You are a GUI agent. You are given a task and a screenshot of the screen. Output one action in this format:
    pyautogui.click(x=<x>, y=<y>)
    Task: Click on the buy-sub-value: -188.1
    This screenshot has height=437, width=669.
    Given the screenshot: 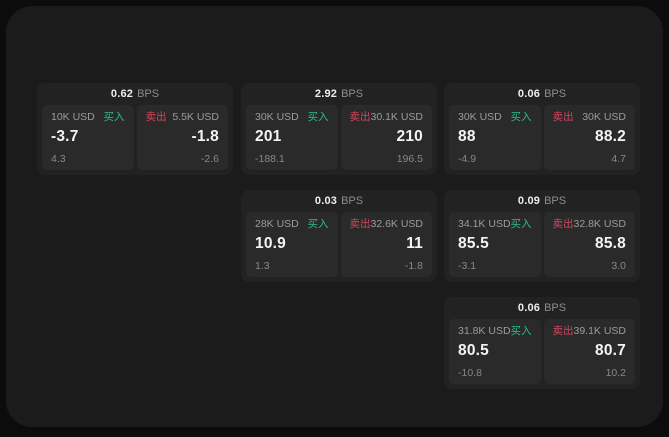 What is the action you would take?
    pyautogui.click(x=270, y=158)
    